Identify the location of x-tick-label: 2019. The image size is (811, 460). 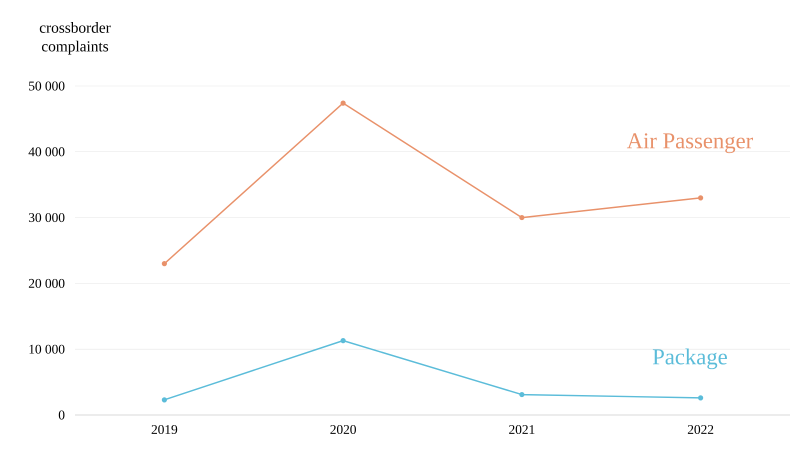
(165, 429).